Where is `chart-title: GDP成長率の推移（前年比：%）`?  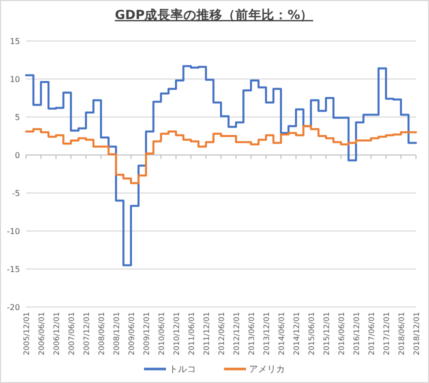 chart-title: GDP成長率の推移（前年比：%） is located at coordinates (214, 14).